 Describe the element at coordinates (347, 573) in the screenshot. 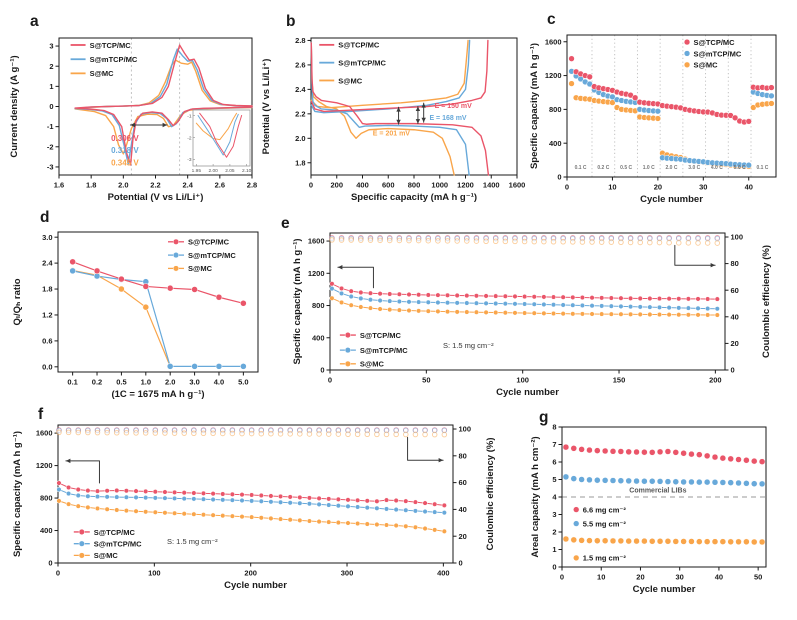

I see `svg-text: 300` at that location.